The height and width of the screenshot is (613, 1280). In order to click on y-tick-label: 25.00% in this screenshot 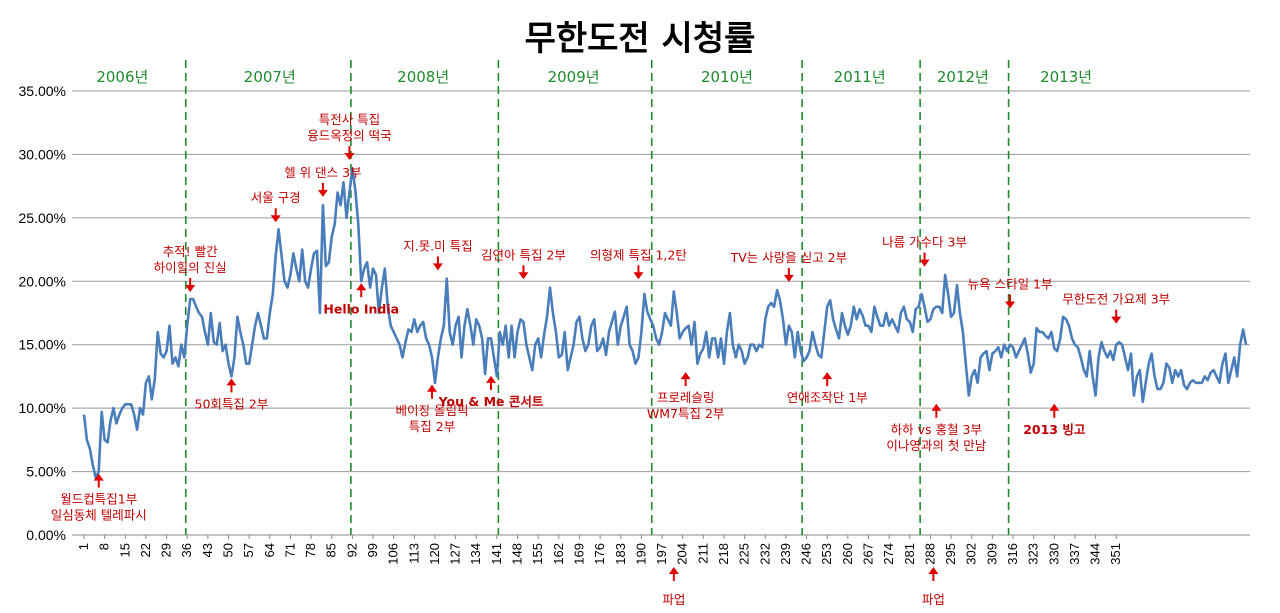, I will do `click(42, 218)`.